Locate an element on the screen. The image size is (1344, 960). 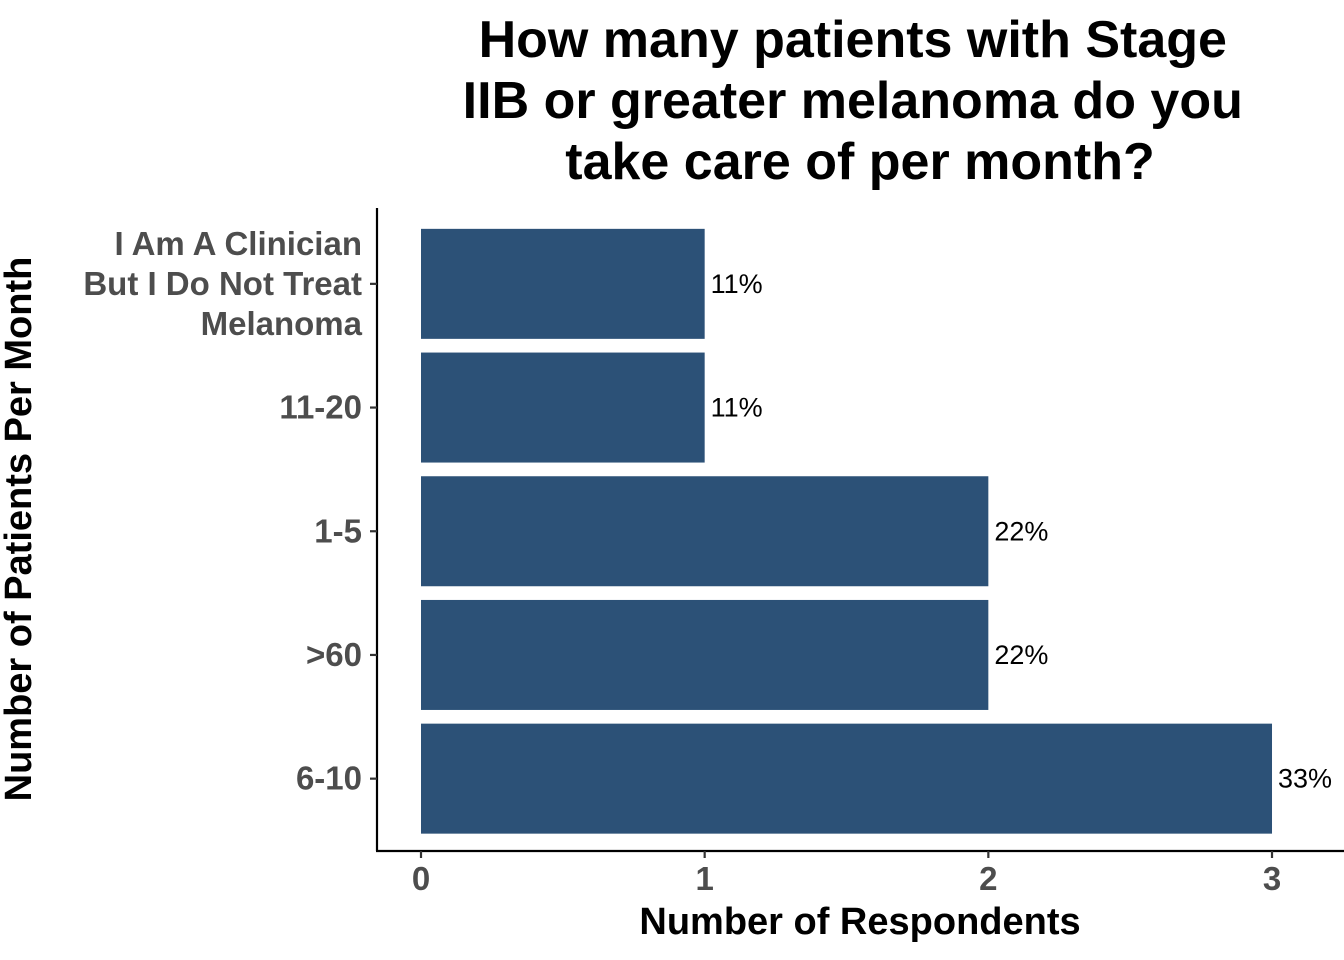
y-tick-label-1-line-0: 11-20 is located at coordinates (320, 407).